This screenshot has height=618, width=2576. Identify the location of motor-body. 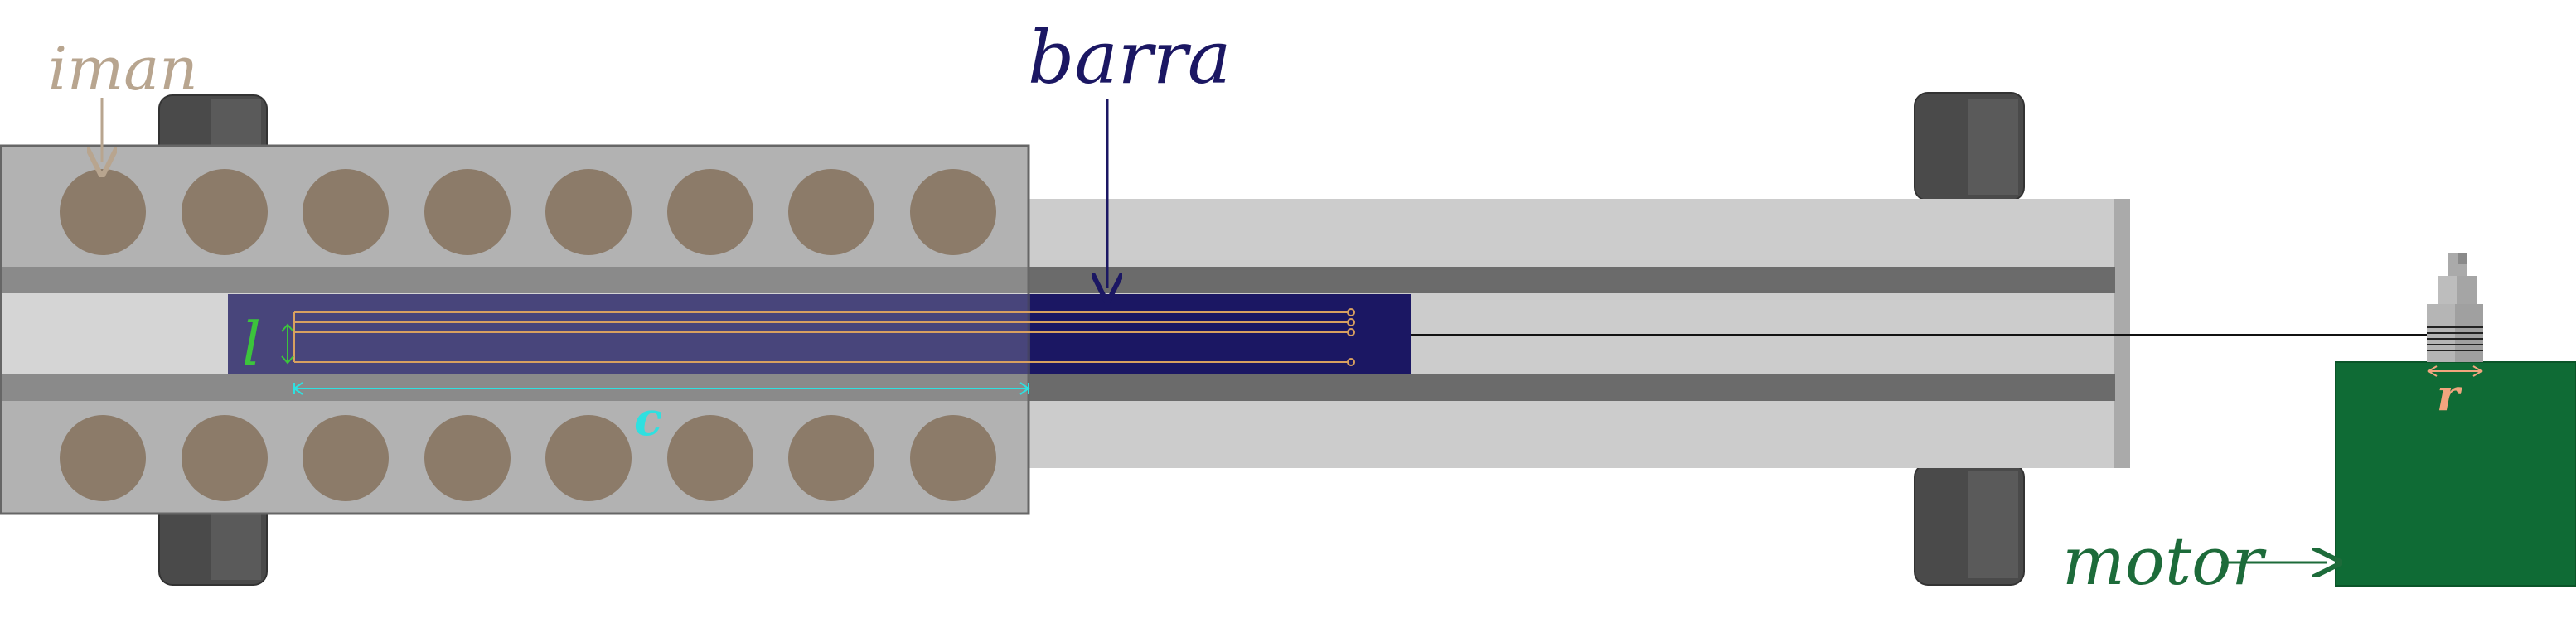
(2455, 474).